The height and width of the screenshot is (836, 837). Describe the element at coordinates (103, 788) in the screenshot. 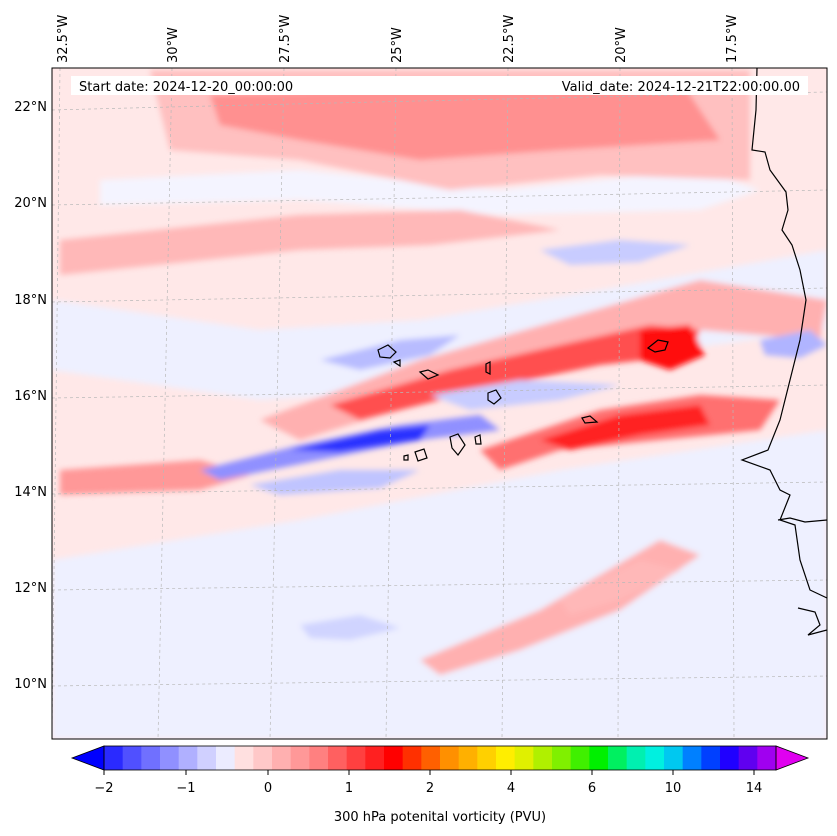

I see `colorbar-tick-label: −2` at that location.